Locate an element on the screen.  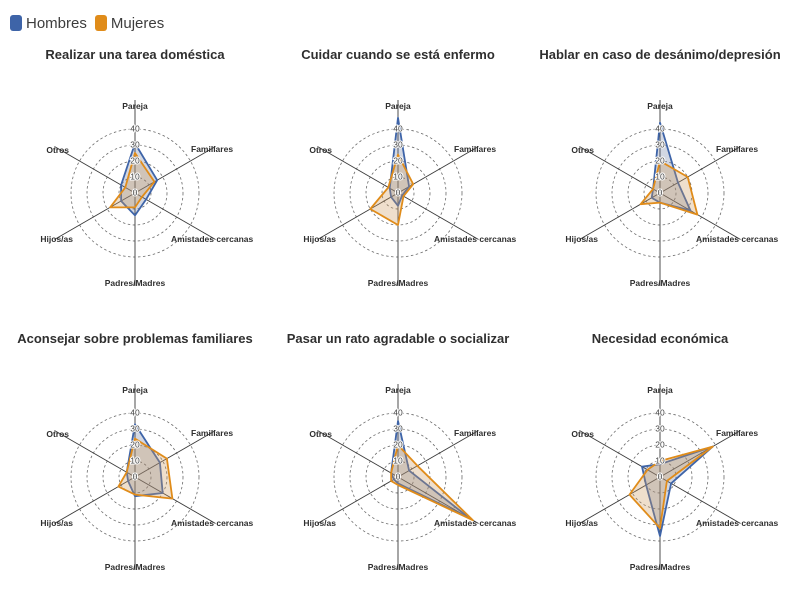
chart-title: Cuidar cuando se está enfermo is located at coordinates (398, 54).